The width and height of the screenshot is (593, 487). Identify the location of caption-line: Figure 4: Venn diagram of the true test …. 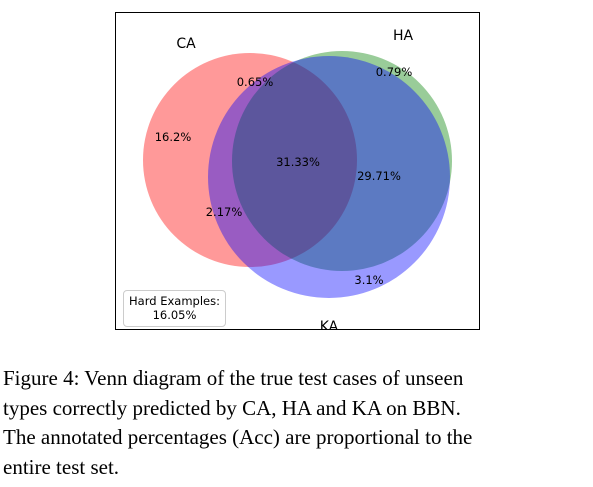
(233, 378).